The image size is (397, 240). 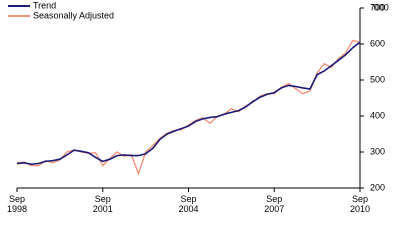 I want to click on x-tick-label: Sep 2001, so click(x=102, y=204).